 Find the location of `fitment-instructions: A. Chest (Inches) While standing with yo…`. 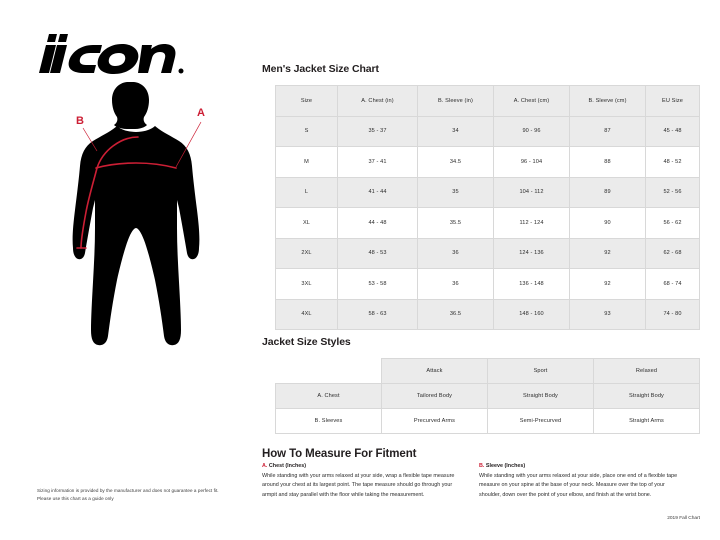

fitment-instructions: A. Chest (Inches) While standing with yo… is located at coordinates (478, 482).